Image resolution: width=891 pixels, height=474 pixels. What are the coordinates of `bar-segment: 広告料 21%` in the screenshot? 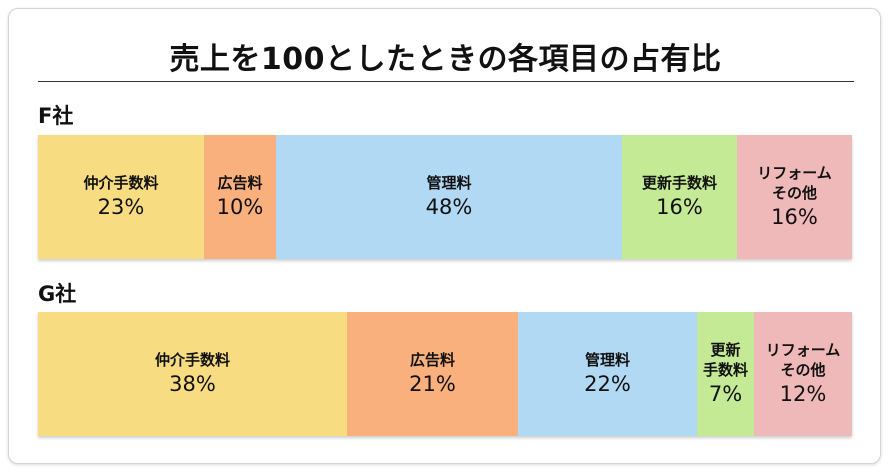 It's located at (432, 374).